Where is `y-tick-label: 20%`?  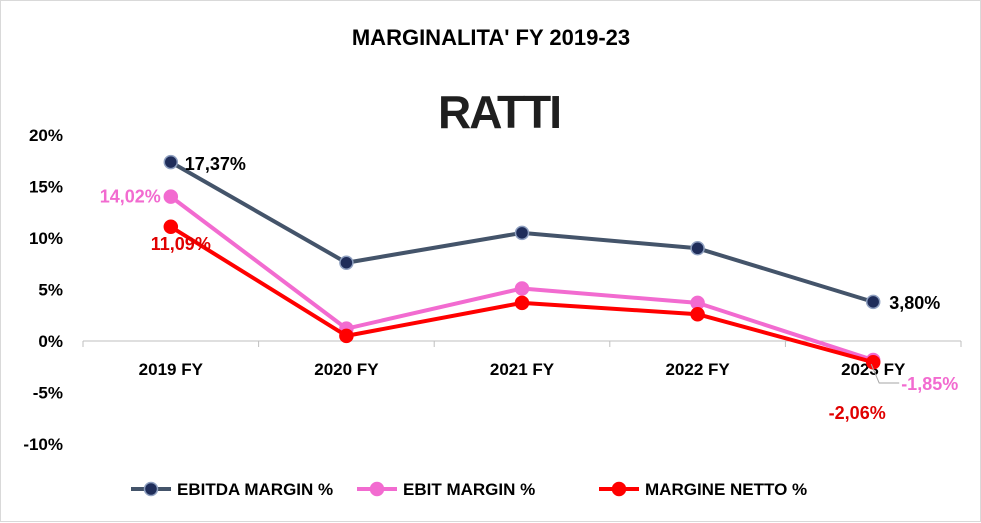
y-tick-label: 20% is located at coordinates (46, 135).